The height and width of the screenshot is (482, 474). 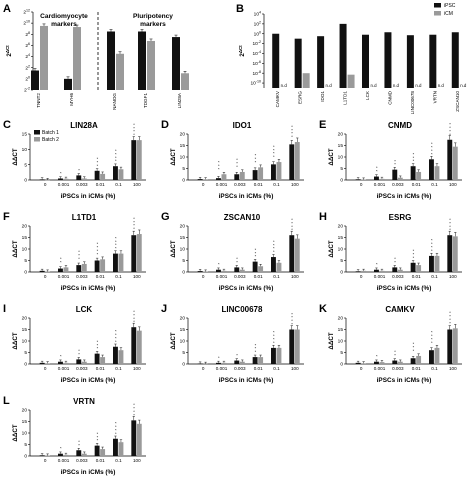 What do you see at coordinates (257, 14) in the screenshot?
I see `y-tick-label: 10⁴` at bounding box center [257, 14].